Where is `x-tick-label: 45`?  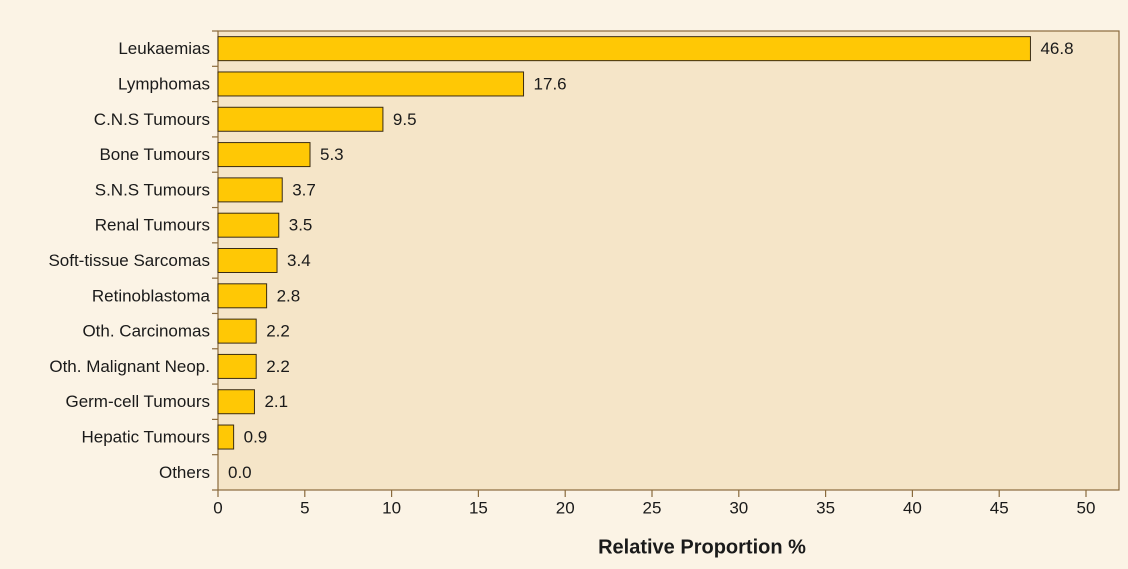
x-tick-label: 45 is located at coordinates (999, 507).